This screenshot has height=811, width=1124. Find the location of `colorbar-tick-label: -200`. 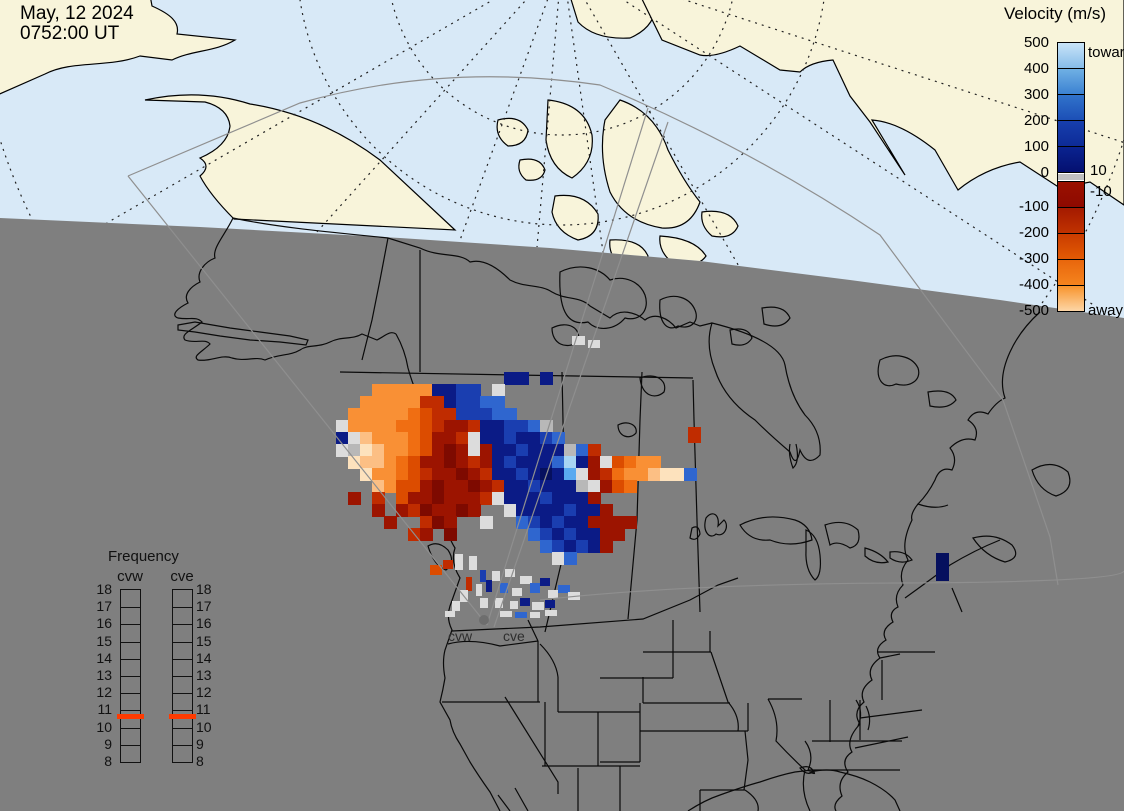

colorbar-tick-label: -200 is located at coordinates (1033, 232).